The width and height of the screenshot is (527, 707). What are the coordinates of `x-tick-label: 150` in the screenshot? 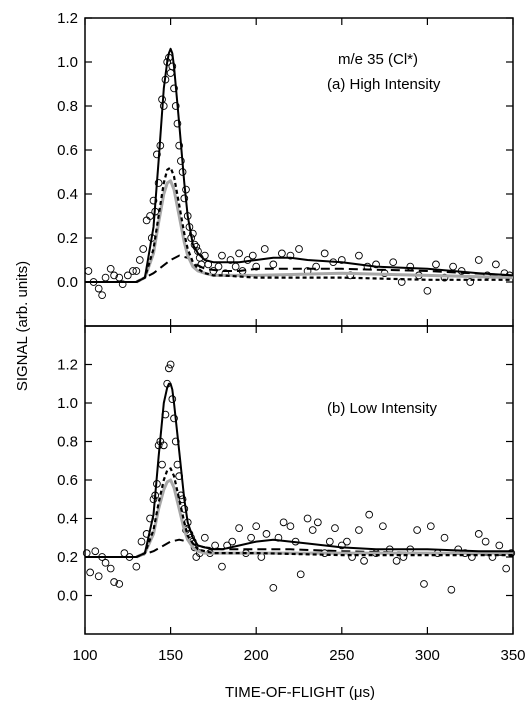 It's located at (170, 655).